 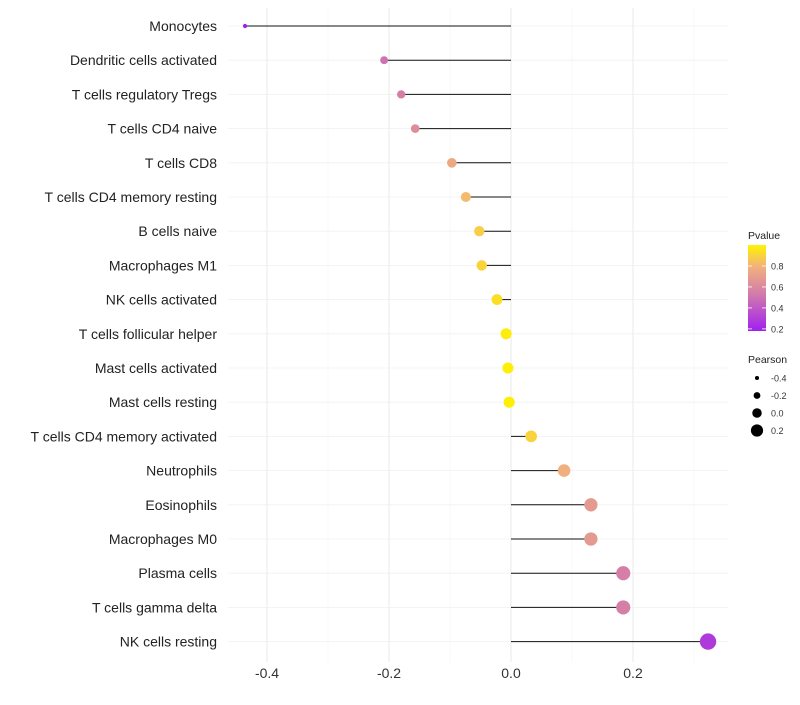 I want to click on y-tick-label: Eosinophils, so click(x=181, y=505).